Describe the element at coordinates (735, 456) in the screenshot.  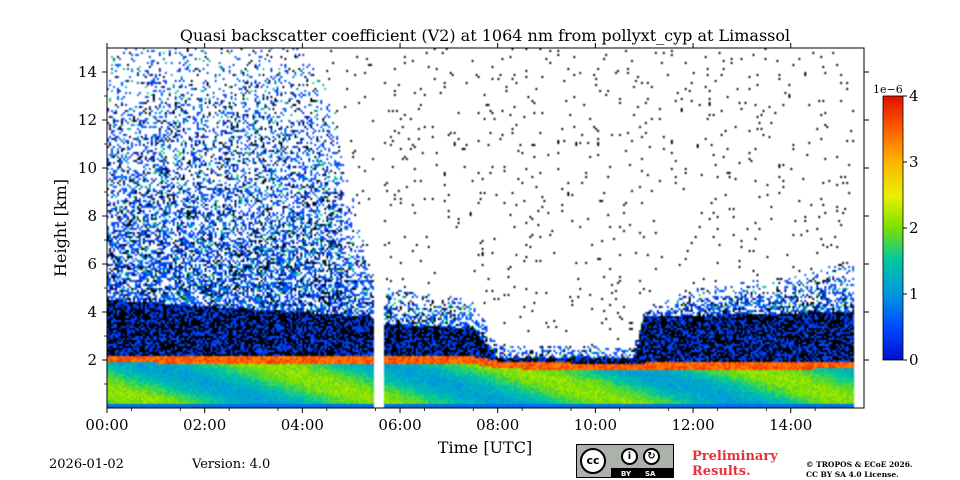
I see `preliminary-line1: Preliminary` at that location.